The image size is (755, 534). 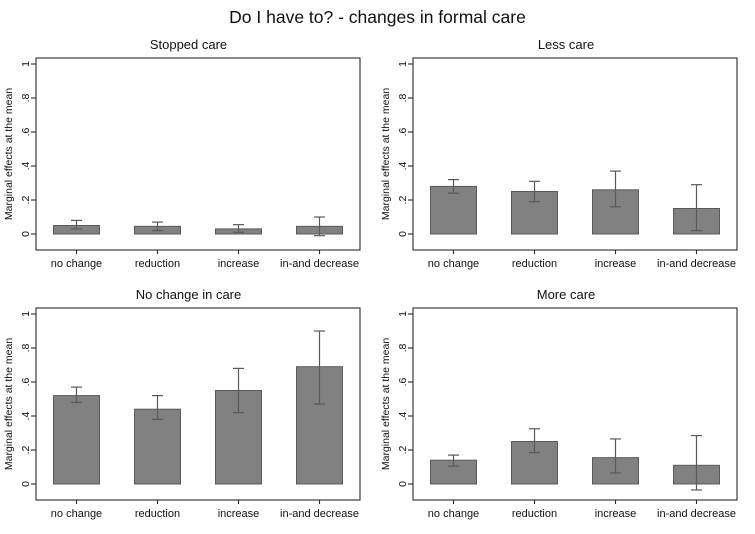 I want to click on subplot-title-less-care: Less care, so click(x=566, y=44).